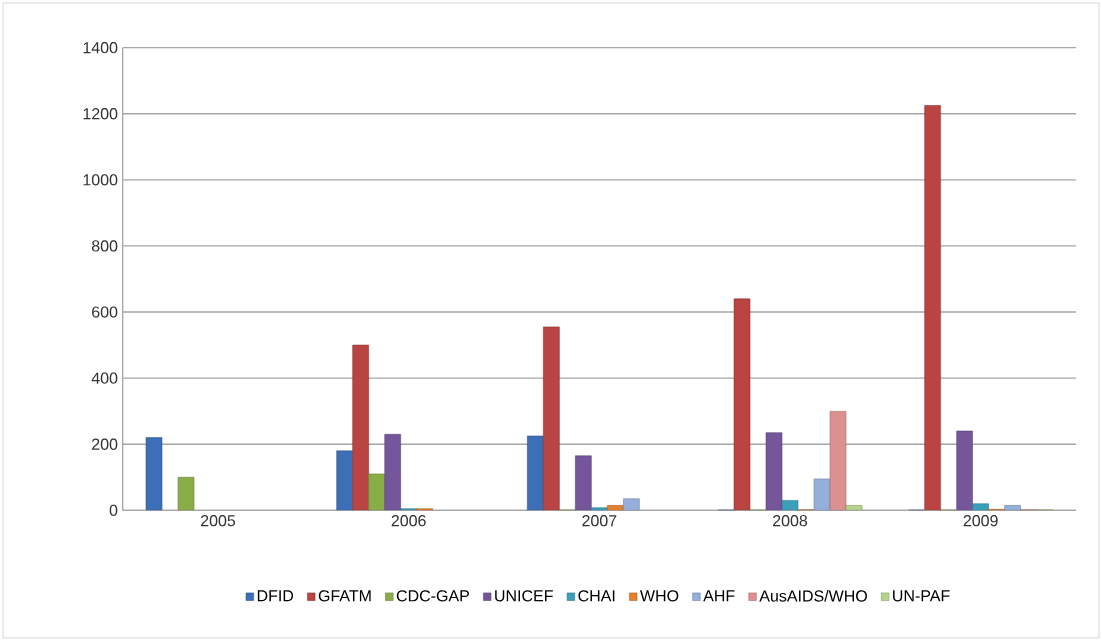 The height and width of the screenshot is (641, 1102). What do you see at coordinates (105, 312) in the screenshot?
I see `y-tick-label: 600` at bounding box center [105, 312].